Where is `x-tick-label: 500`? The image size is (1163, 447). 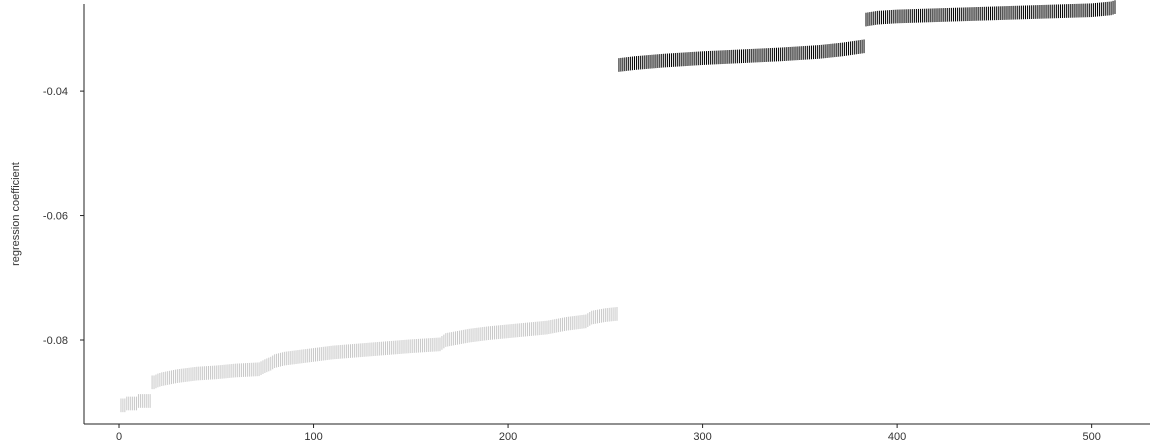
x-tick-label: 500 is located at coordinates (1091, 436).